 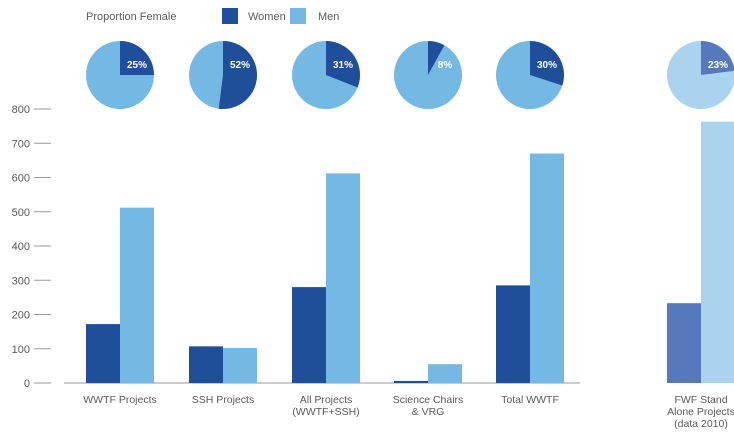 I want to click on y-tick-label-100: 100, so click(x=21, y=350).